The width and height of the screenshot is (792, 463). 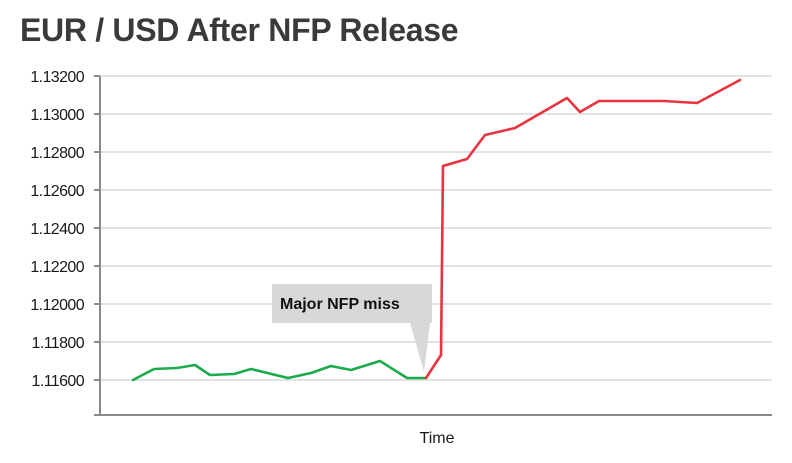 I want to click on y-tick-label: 1.12400, so click(x=57, y=229).